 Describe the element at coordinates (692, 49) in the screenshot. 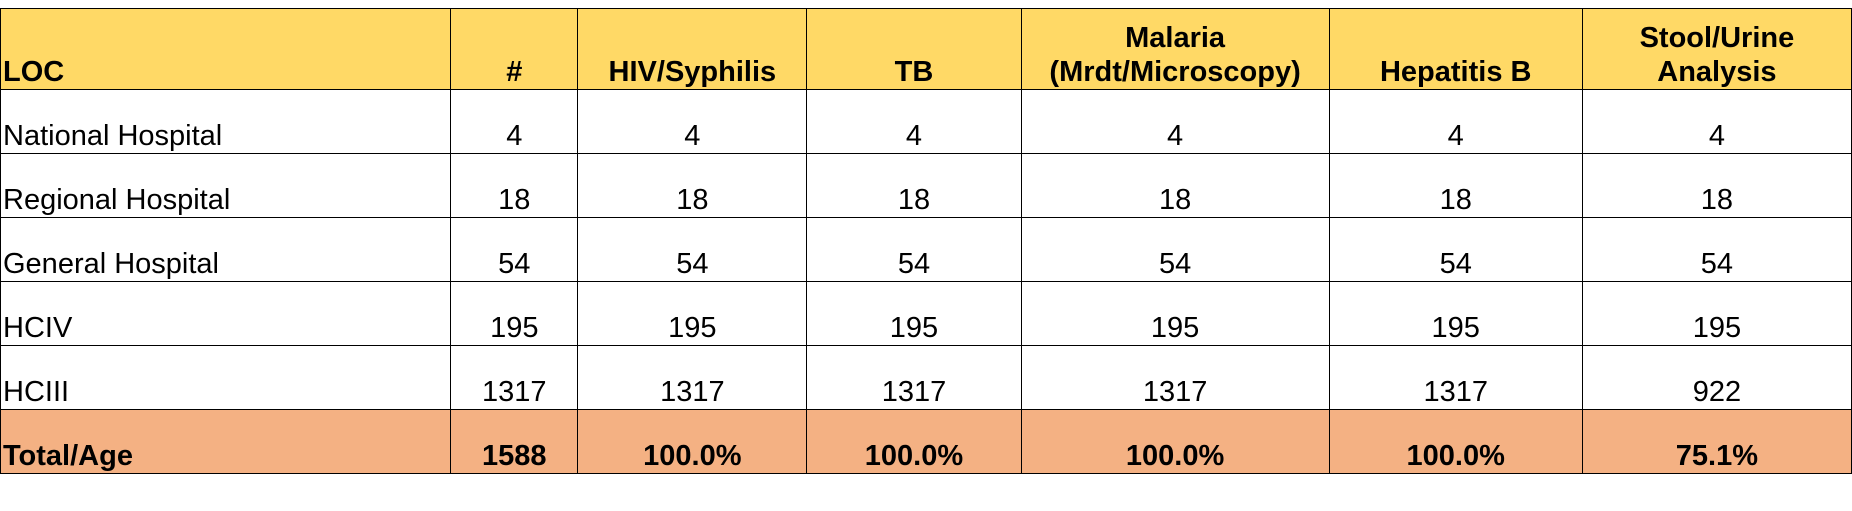

I see `header-cell-hiv-syphilis: HIV/Syphilis` at that location.